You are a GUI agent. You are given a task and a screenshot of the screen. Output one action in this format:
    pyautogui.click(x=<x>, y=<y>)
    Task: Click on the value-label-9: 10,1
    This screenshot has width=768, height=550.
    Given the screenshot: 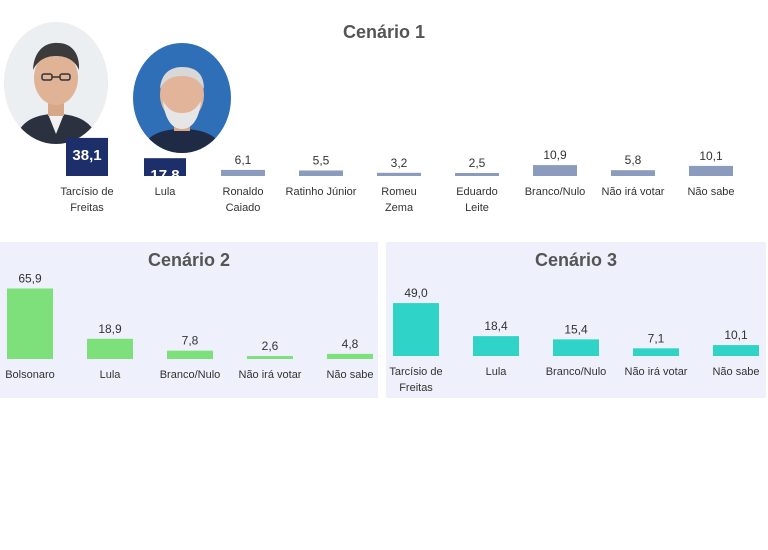 What is the action you would take?
    pyautogui.click(x=711, y=156)
    